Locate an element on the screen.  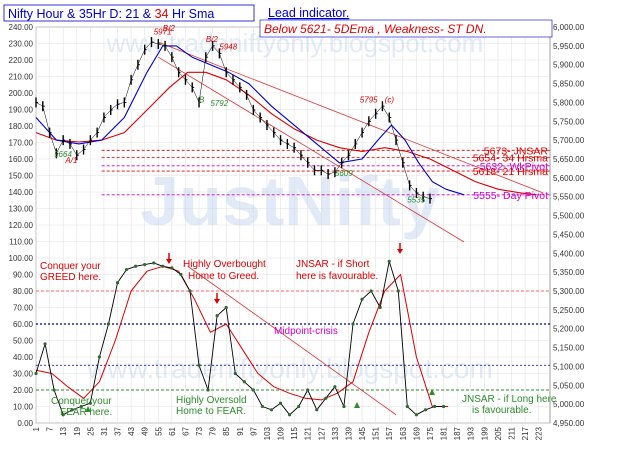
right-axis-tick-label: 5,800.00 is located at coordinates (569, 102).